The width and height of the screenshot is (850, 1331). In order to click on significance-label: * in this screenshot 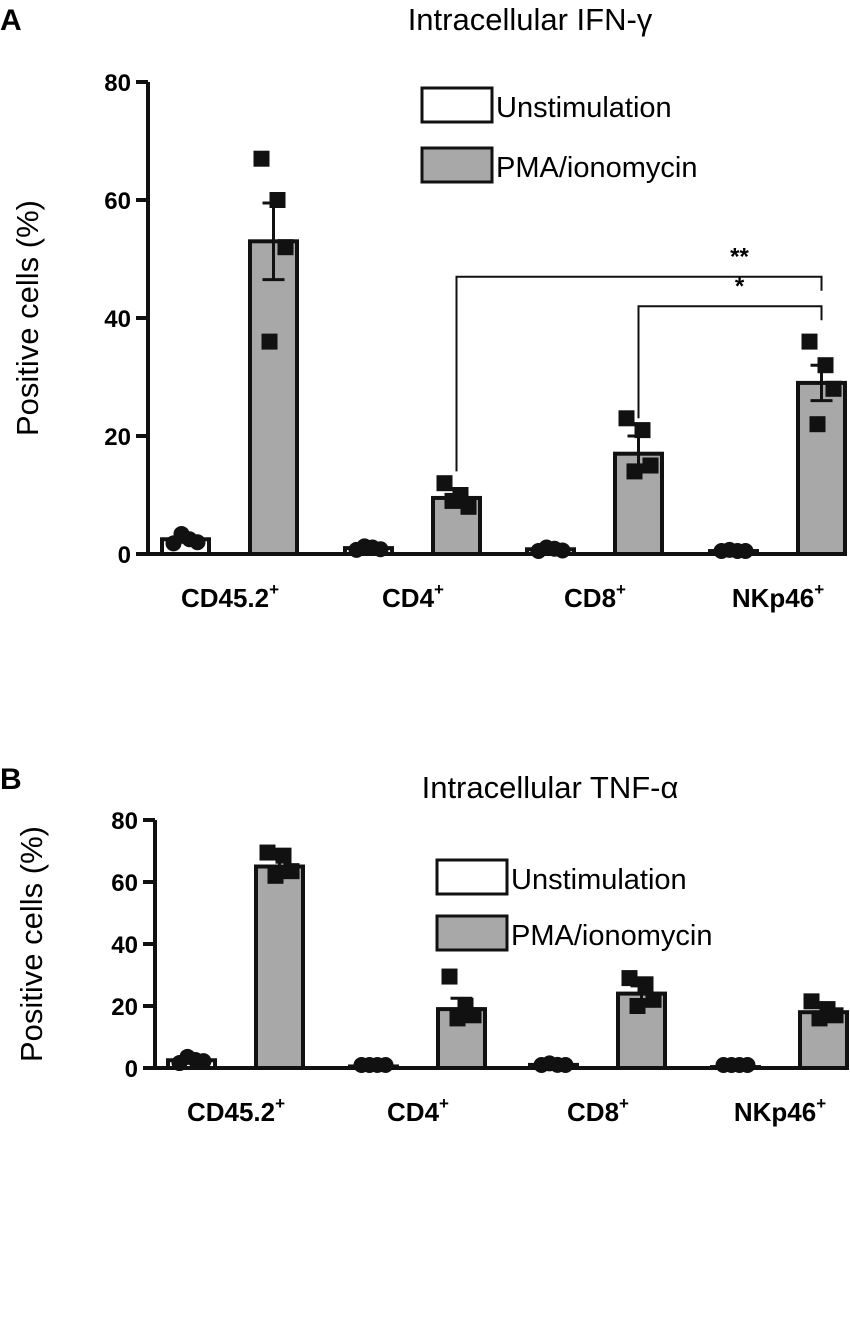, I will do `click(740, 286)`.